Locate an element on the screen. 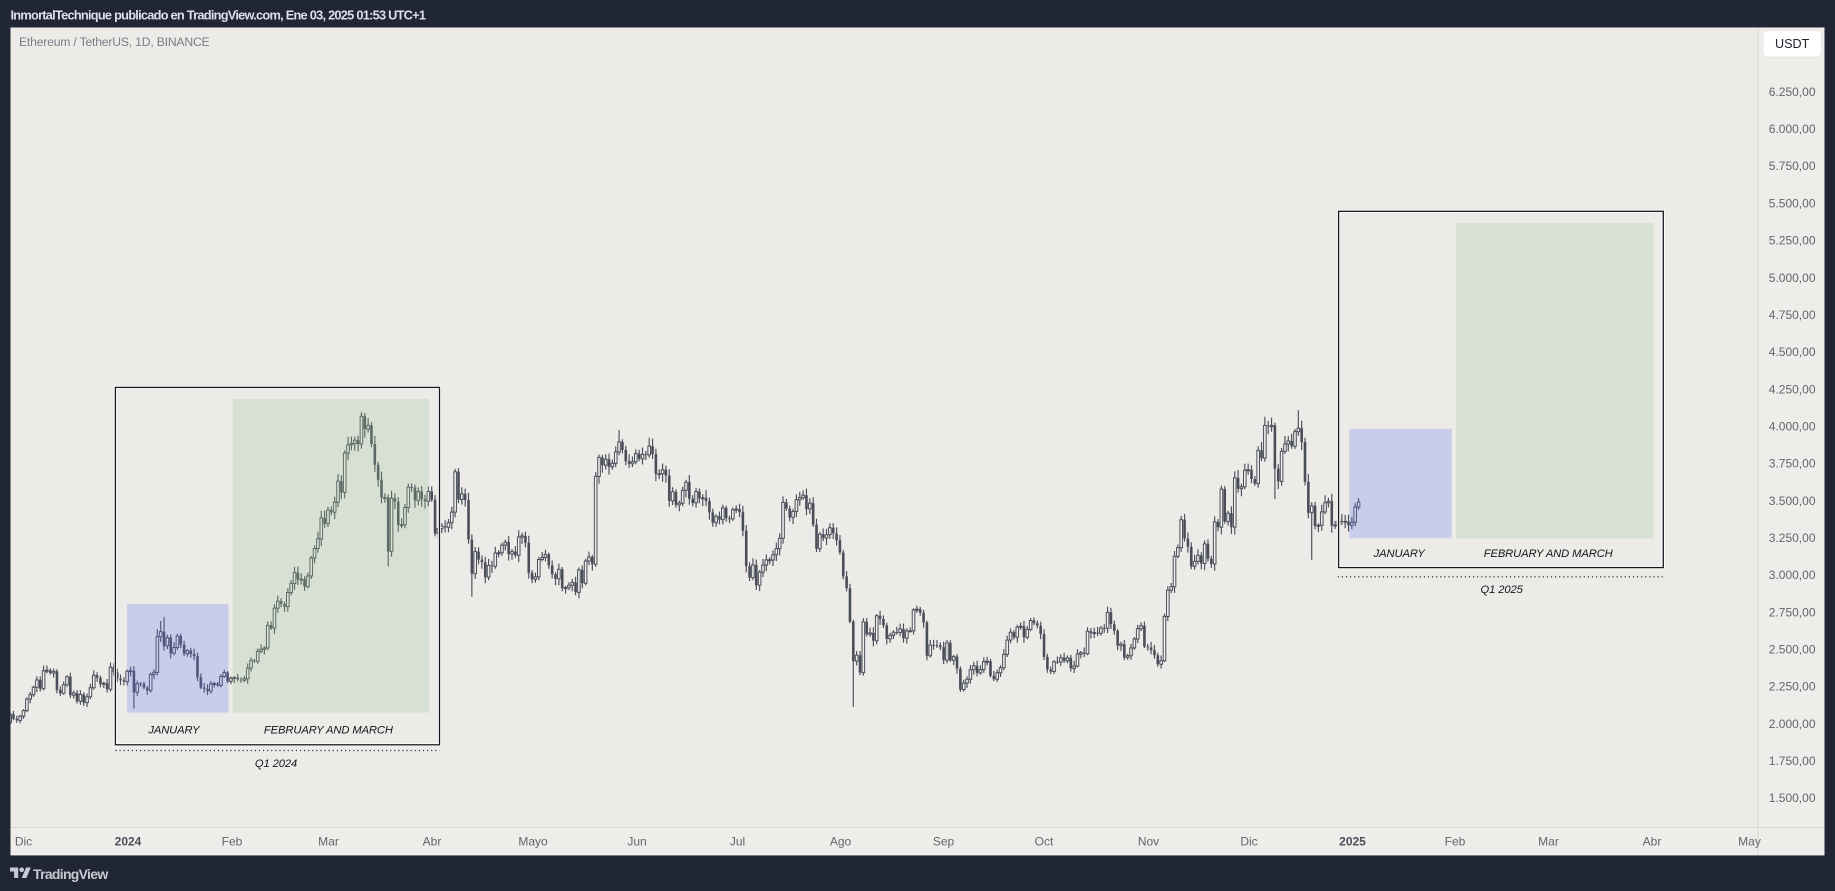  svg-text: 4.750,00 is located at coordinates (1792, 315).